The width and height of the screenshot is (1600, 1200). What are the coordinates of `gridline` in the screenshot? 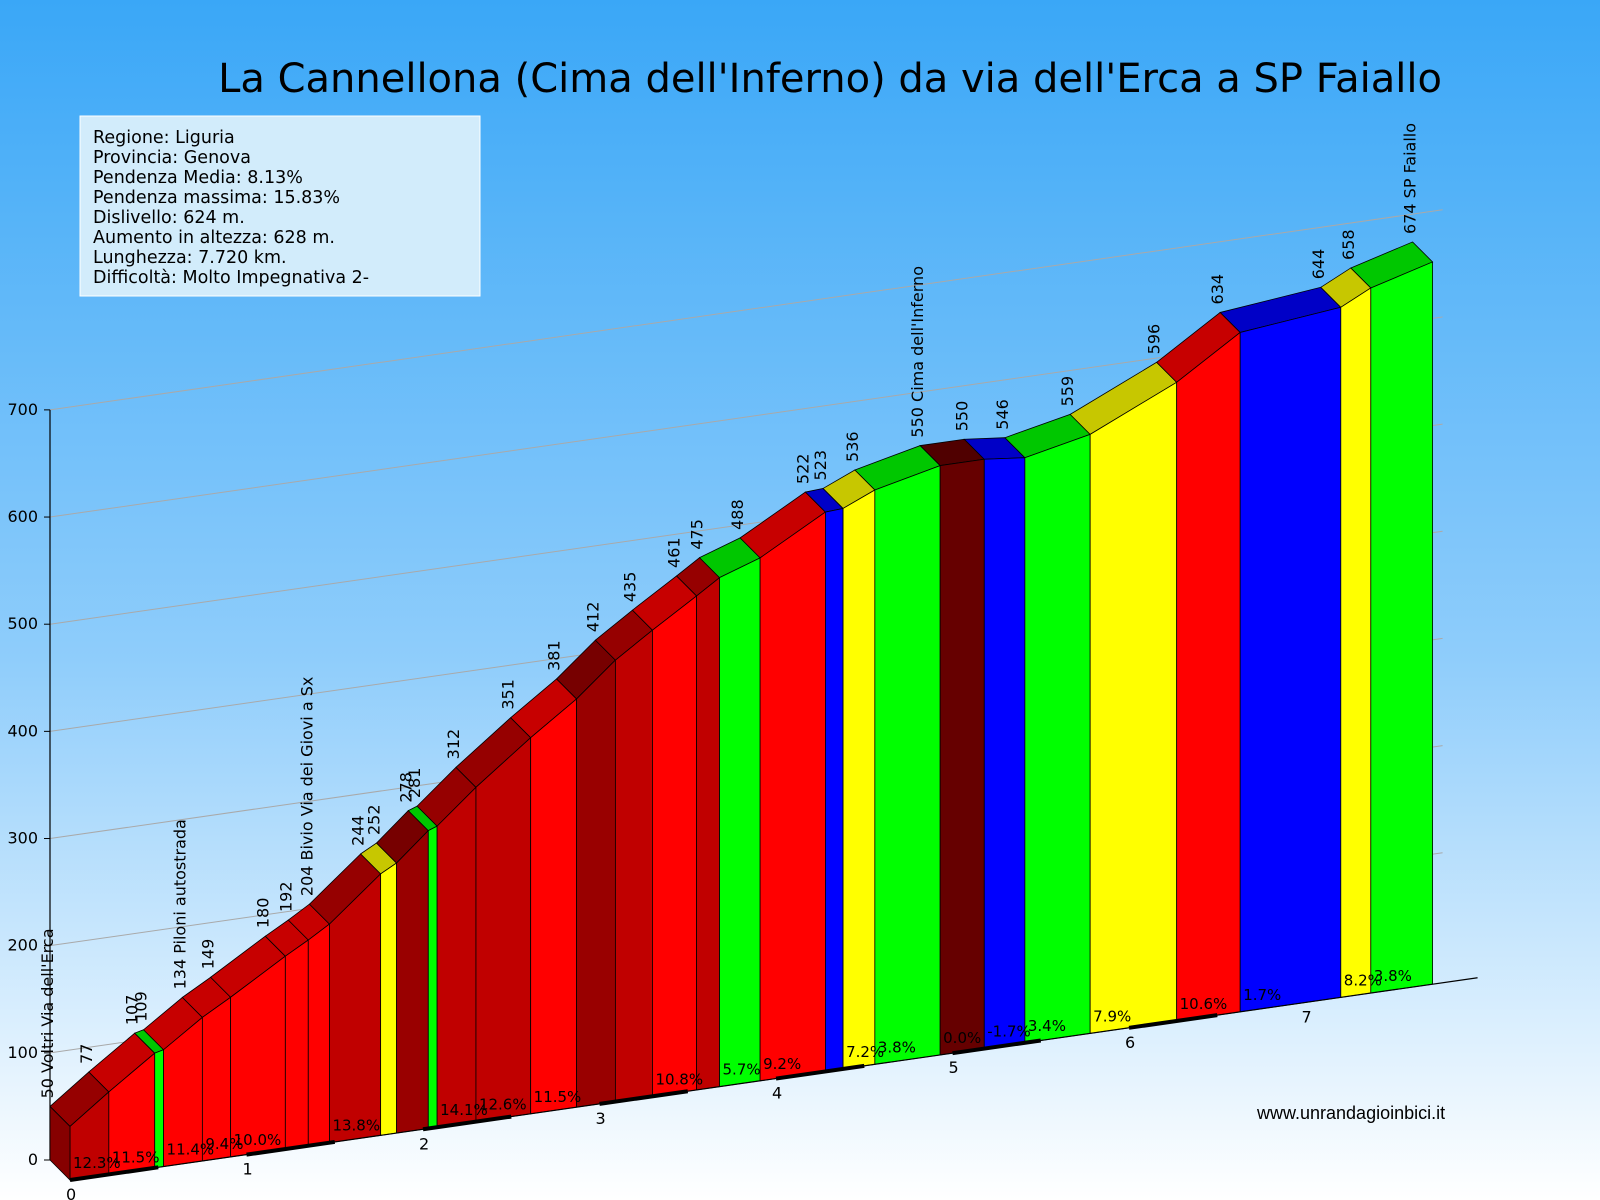 It's located at (746, 310).